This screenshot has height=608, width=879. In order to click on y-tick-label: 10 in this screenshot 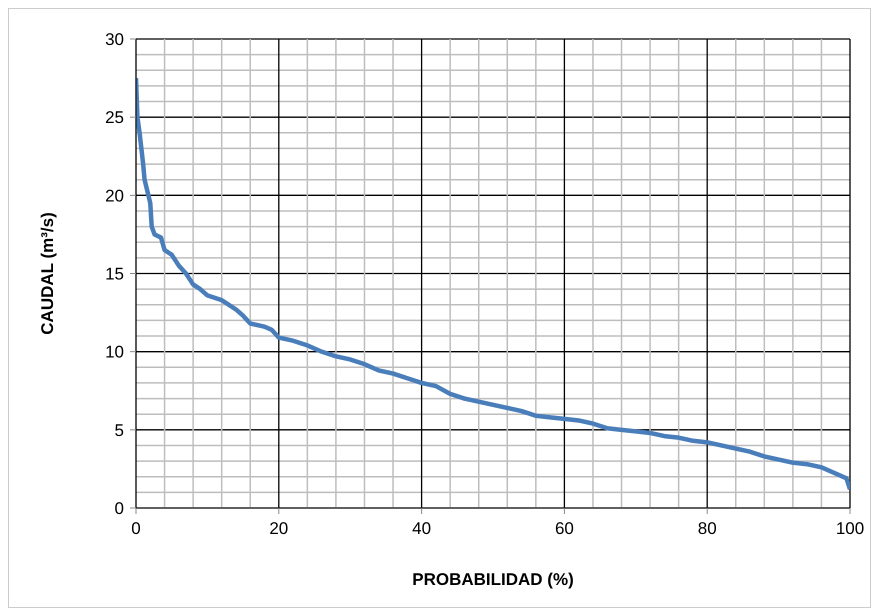, I will do `click(114, 352)`.